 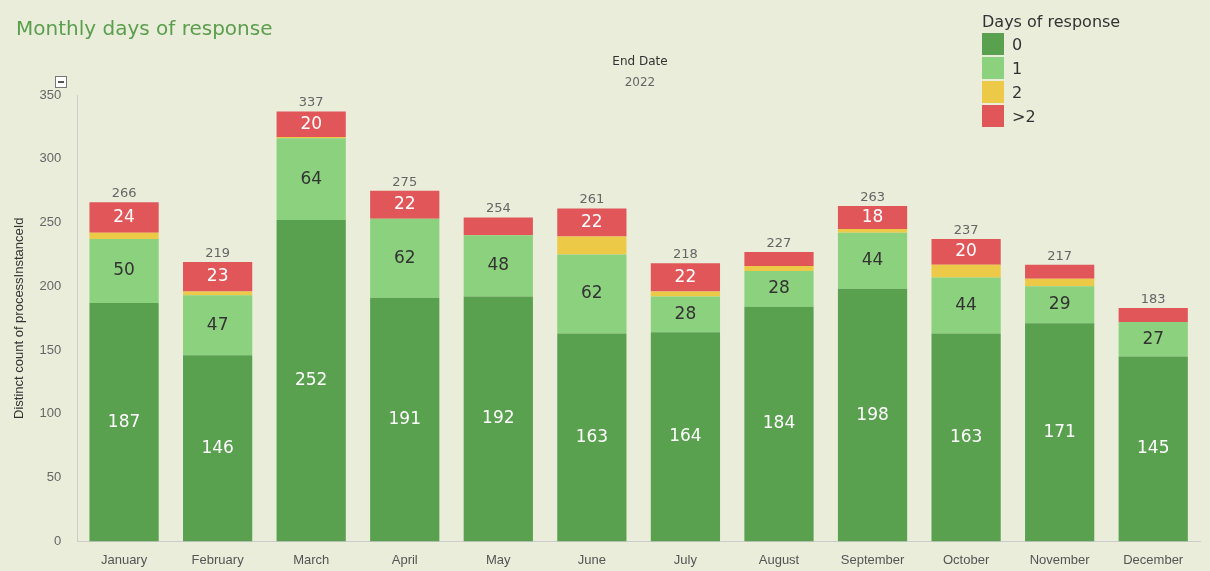 What do you see at coordinates (50, 94) in the screenshot?
I see `y-tick-label: 350` at bounding box center [50, 94].